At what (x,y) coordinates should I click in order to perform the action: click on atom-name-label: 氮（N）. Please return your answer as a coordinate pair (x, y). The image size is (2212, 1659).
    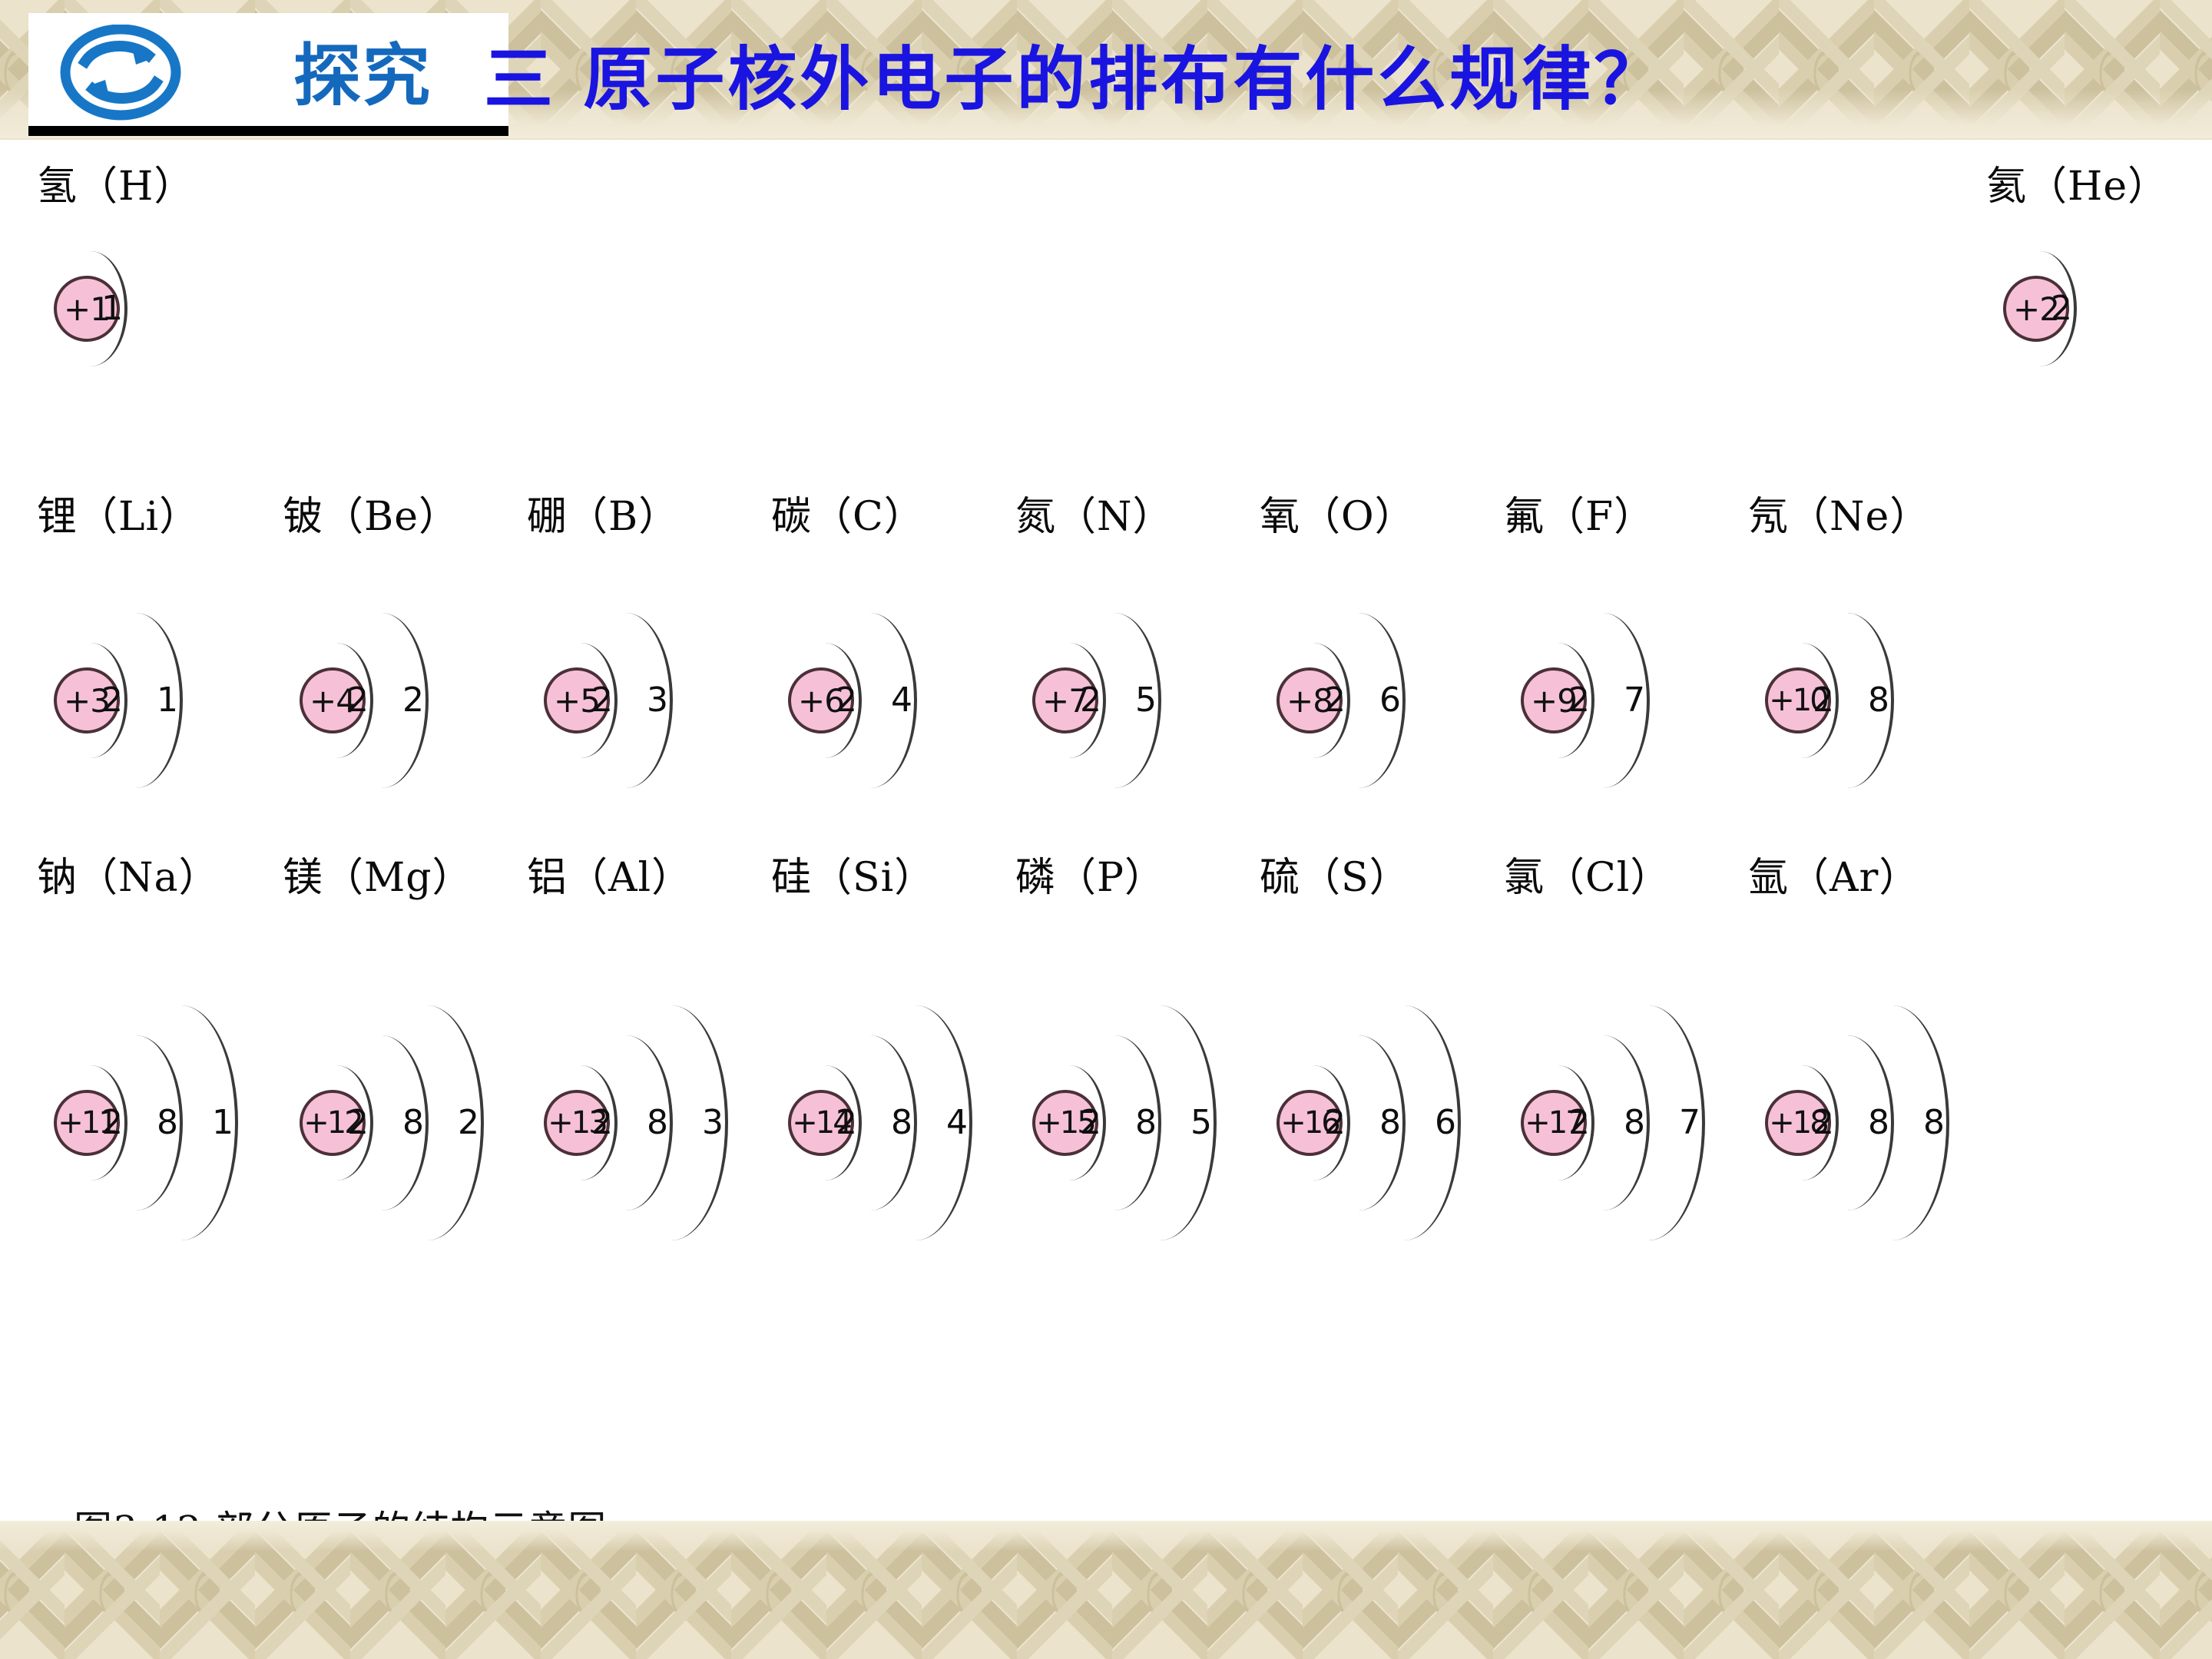
    Looking at the image, I should click on (1094, 517).